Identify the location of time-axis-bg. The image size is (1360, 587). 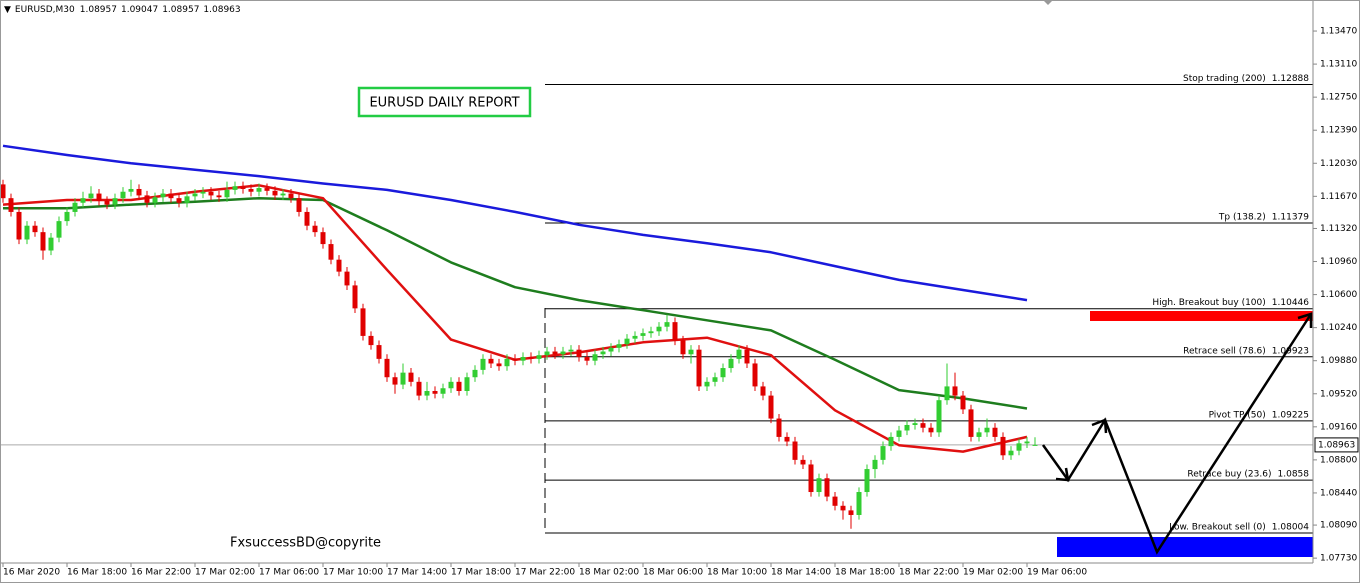
(680, 573).